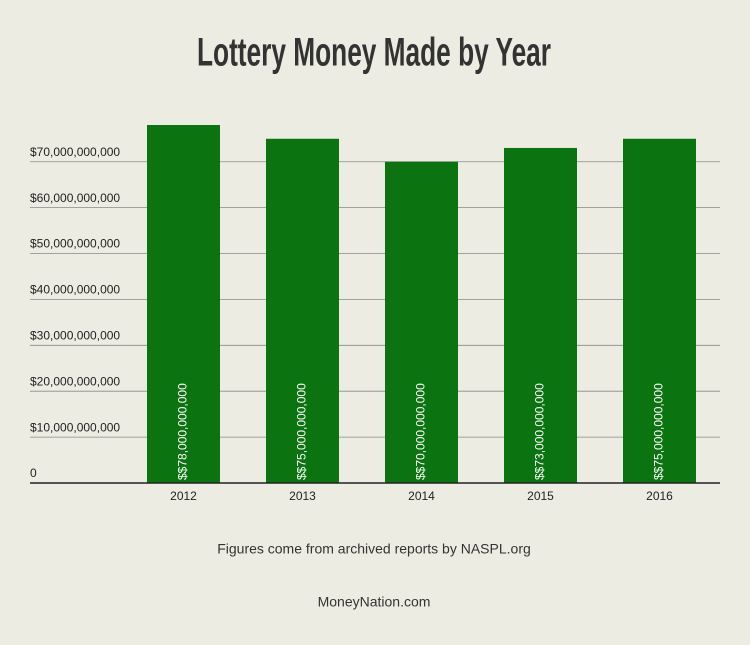  Describe the element at coordinates (75, 198) in the screenshot. I see `y-tick-label: $60,000,000,000` at that location.